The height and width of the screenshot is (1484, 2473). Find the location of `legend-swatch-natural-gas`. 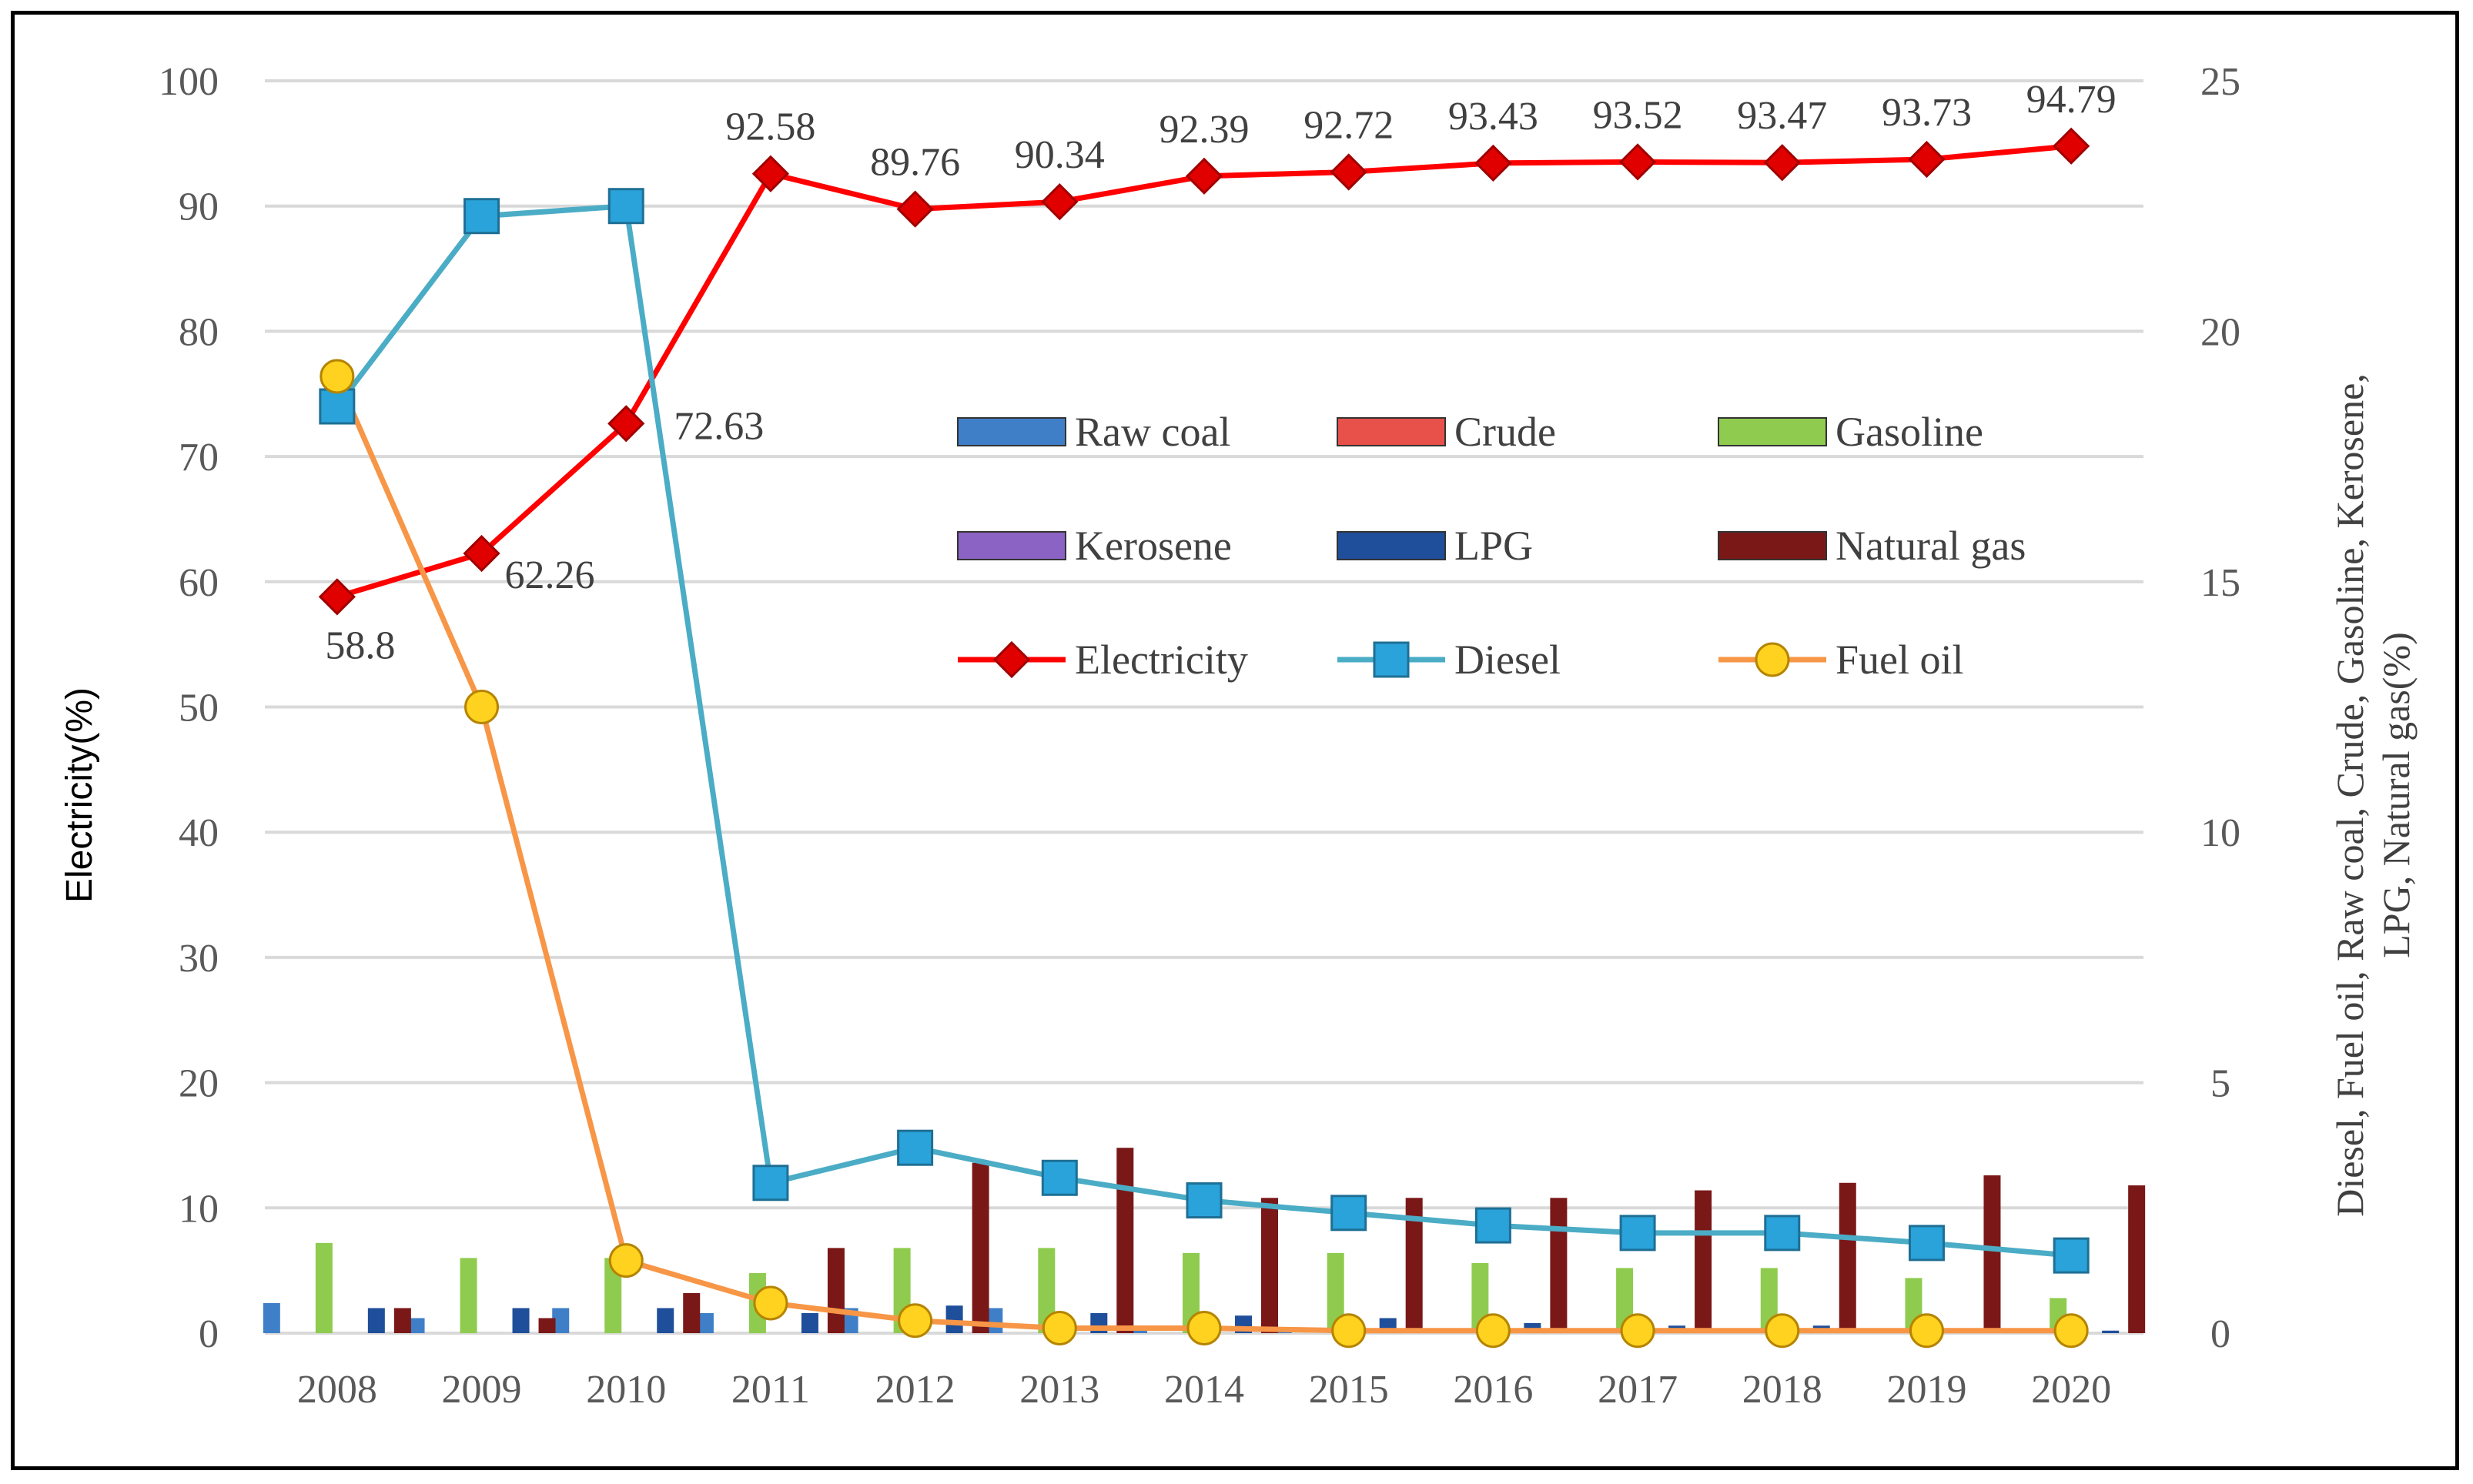

legend-swatch-natural-gas is located at coordinates (1772, 546).